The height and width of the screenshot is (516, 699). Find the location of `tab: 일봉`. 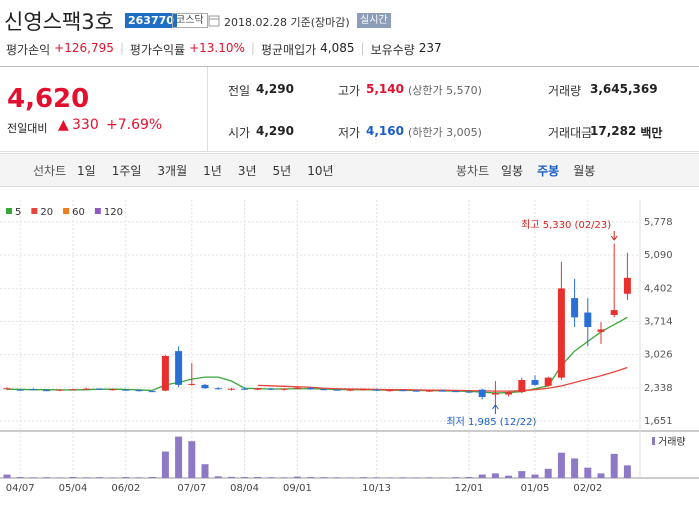

tab: 일봉 is located at coordinates (512, 171).